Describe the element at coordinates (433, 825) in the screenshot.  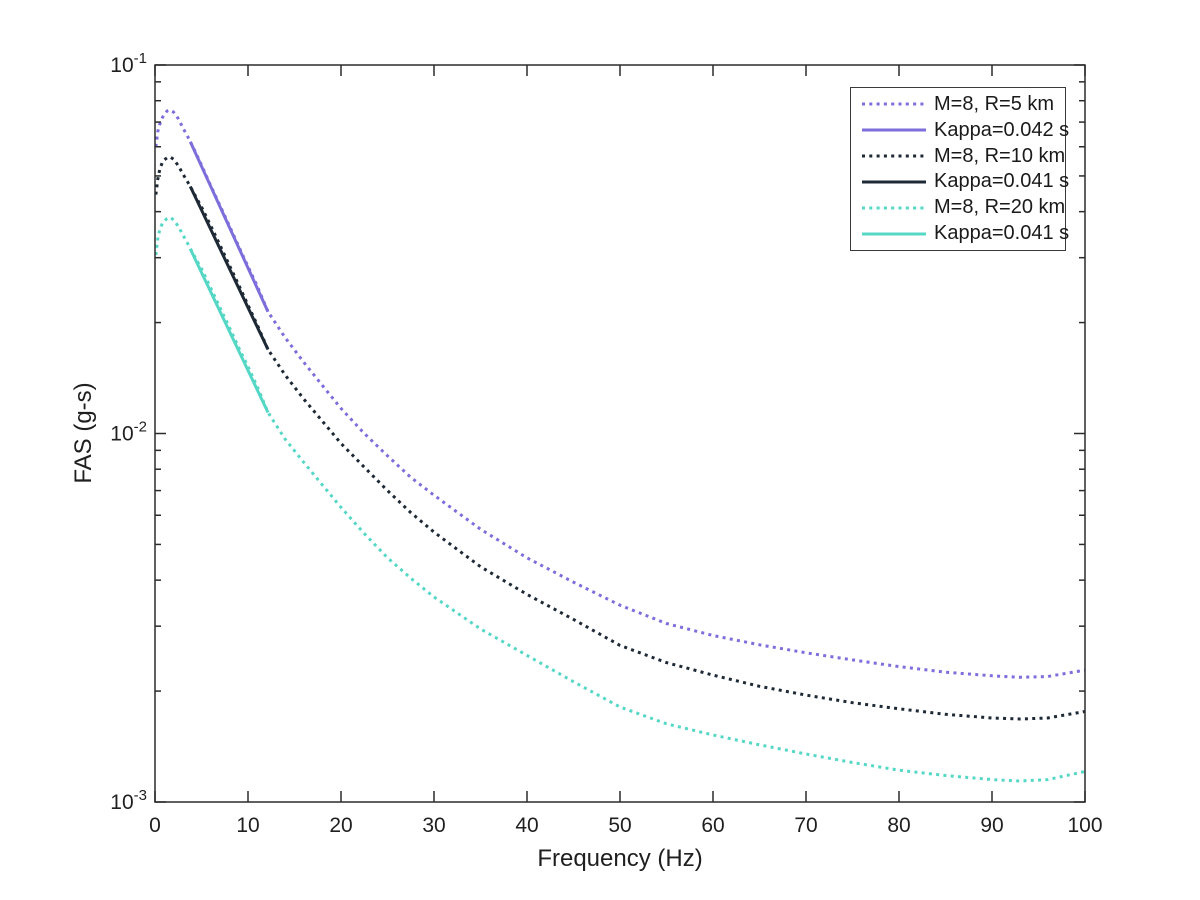
I see `x-tick-label: 30` at that location.